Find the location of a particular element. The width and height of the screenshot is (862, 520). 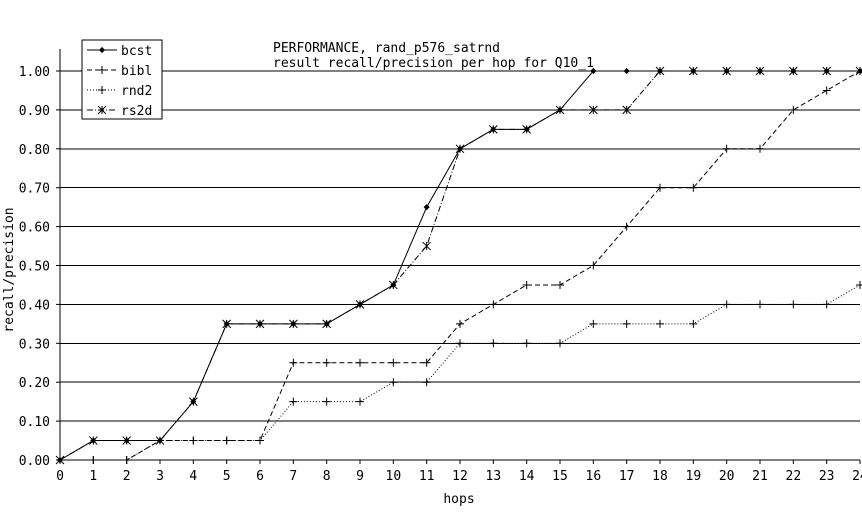

x-tick-label: 23 is located at coordinates (827, 476).